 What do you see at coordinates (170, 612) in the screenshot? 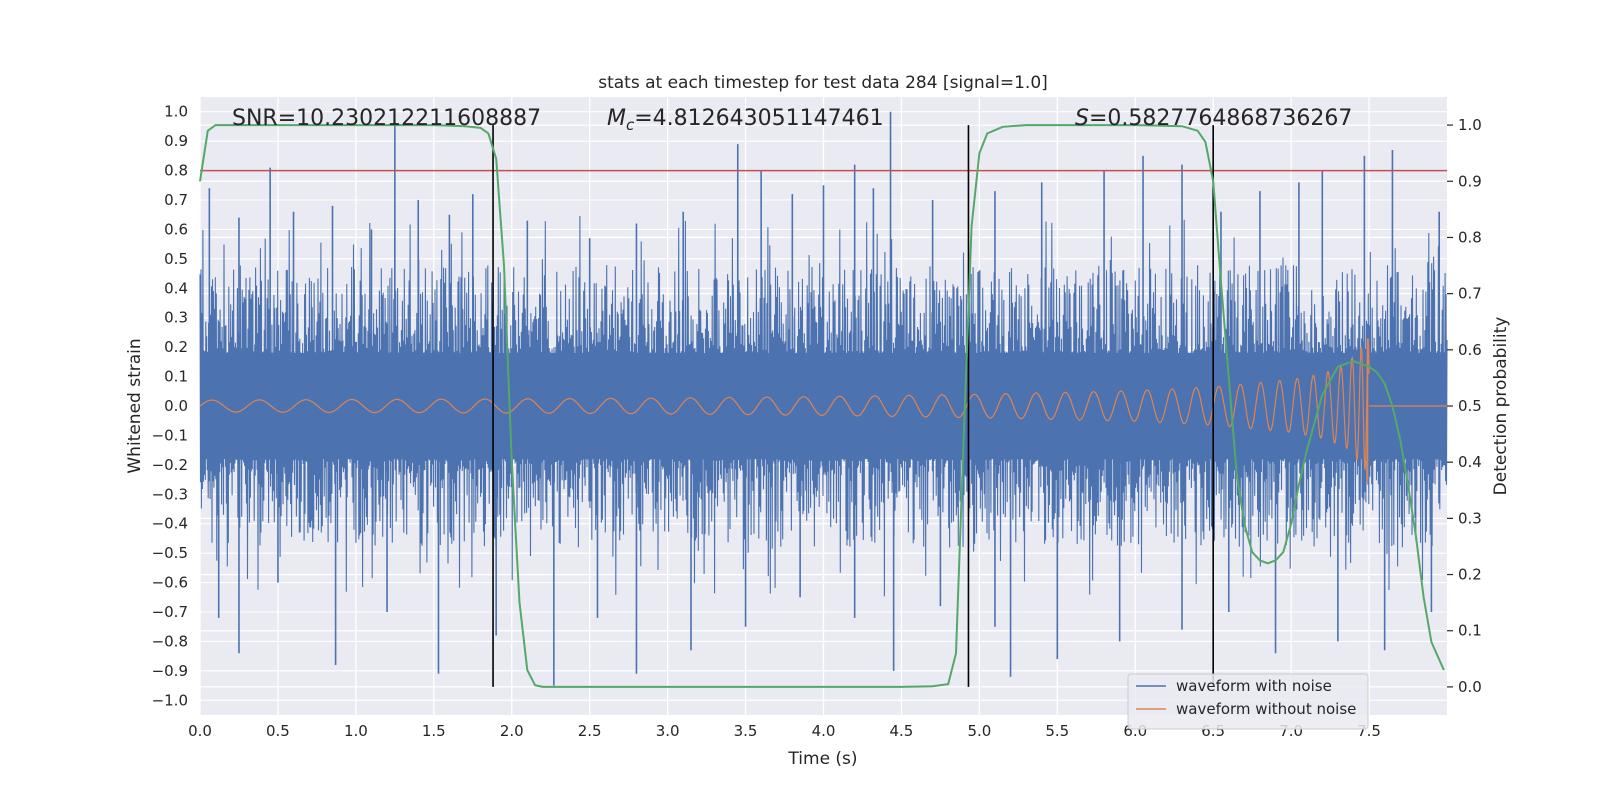
I see `y-tick-label: −0.7` at bounding box center [170, 612].